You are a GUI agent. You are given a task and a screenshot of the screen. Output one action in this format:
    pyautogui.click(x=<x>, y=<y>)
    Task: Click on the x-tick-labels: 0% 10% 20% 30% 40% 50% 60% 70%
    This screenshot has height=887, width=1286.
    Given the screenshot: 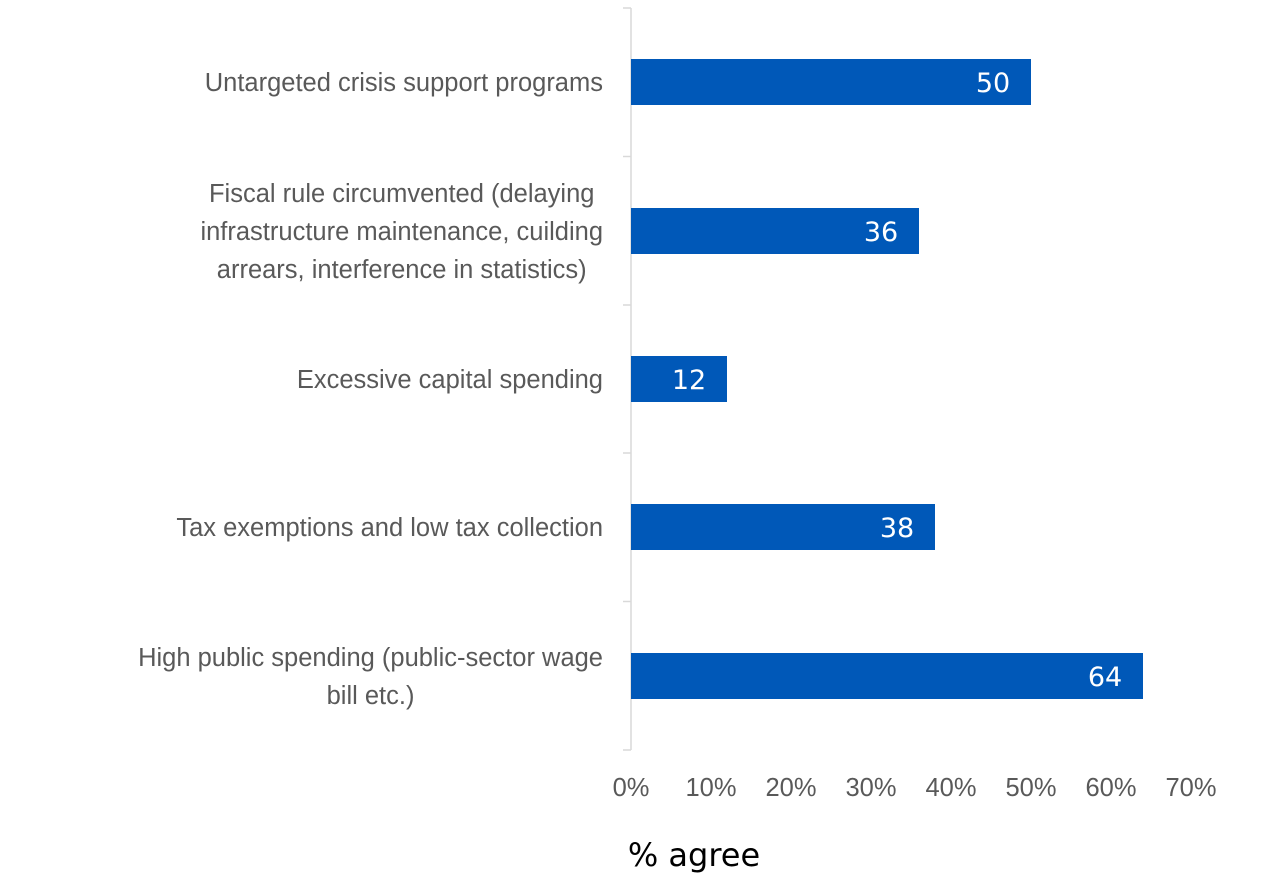 What is the action you would take?
    pyautogui.click(x=915, y=788)
    